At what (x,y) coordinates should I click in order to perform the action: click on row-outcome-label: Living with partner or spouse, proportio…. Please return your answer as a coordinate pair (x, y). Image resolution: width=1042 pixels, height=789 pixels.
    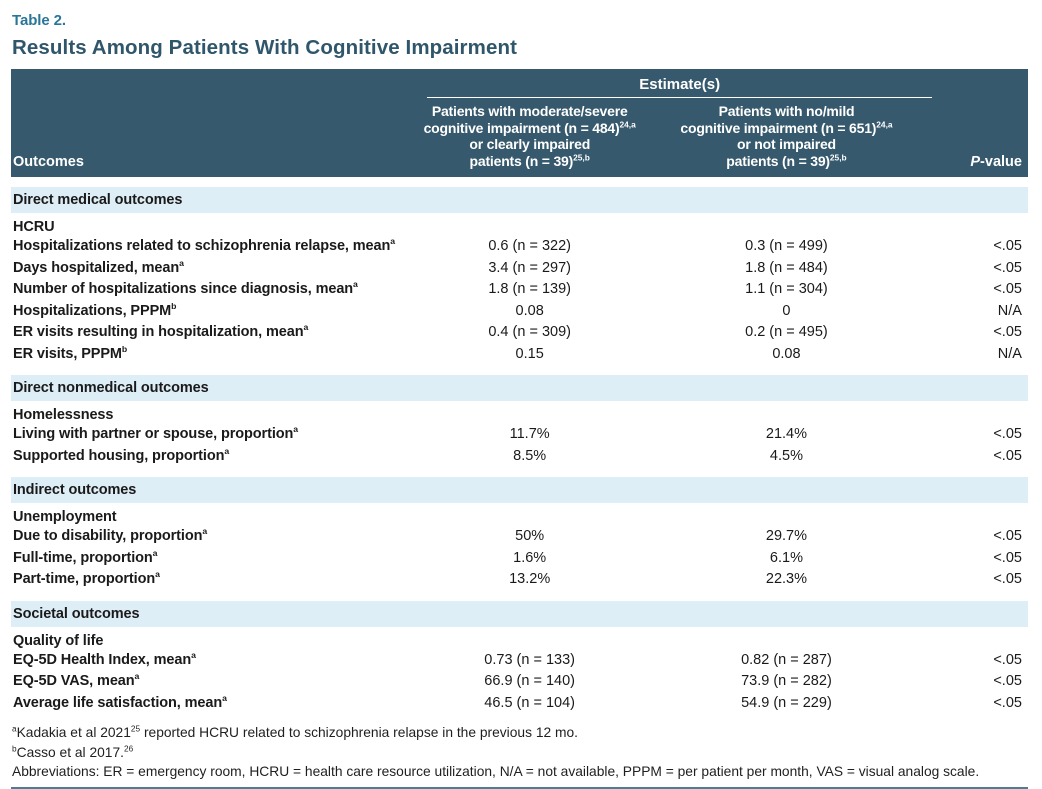
    Looking at the image, I should click on (156, 433).